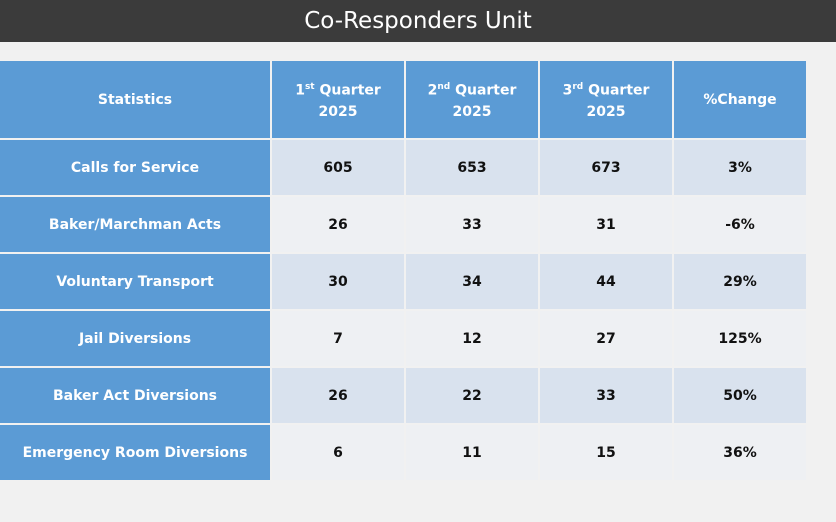 The width and height of the screenshot is (836, 522). I want to click on table-row: Baker/Marchman Acts 26 33 31 -6%, so click(403, 224).